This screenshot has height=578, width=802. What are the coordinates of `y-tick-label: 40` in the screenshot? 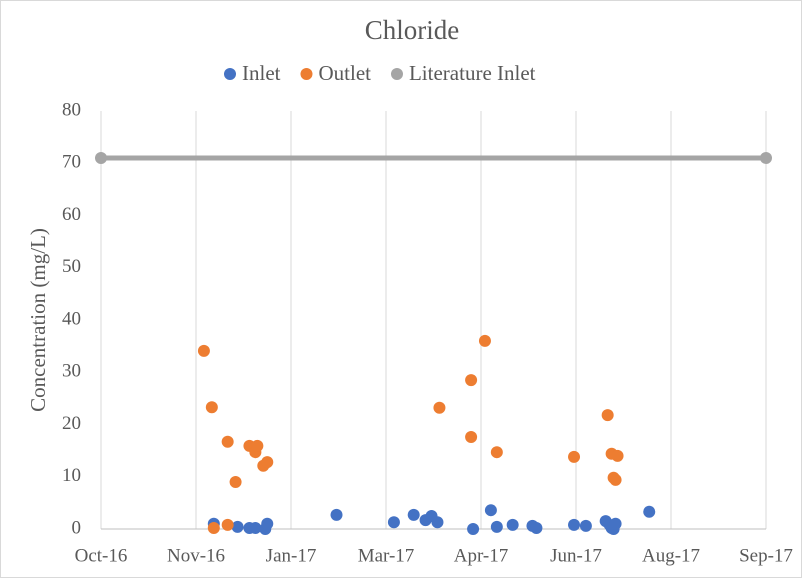 It's located at (71, 318).